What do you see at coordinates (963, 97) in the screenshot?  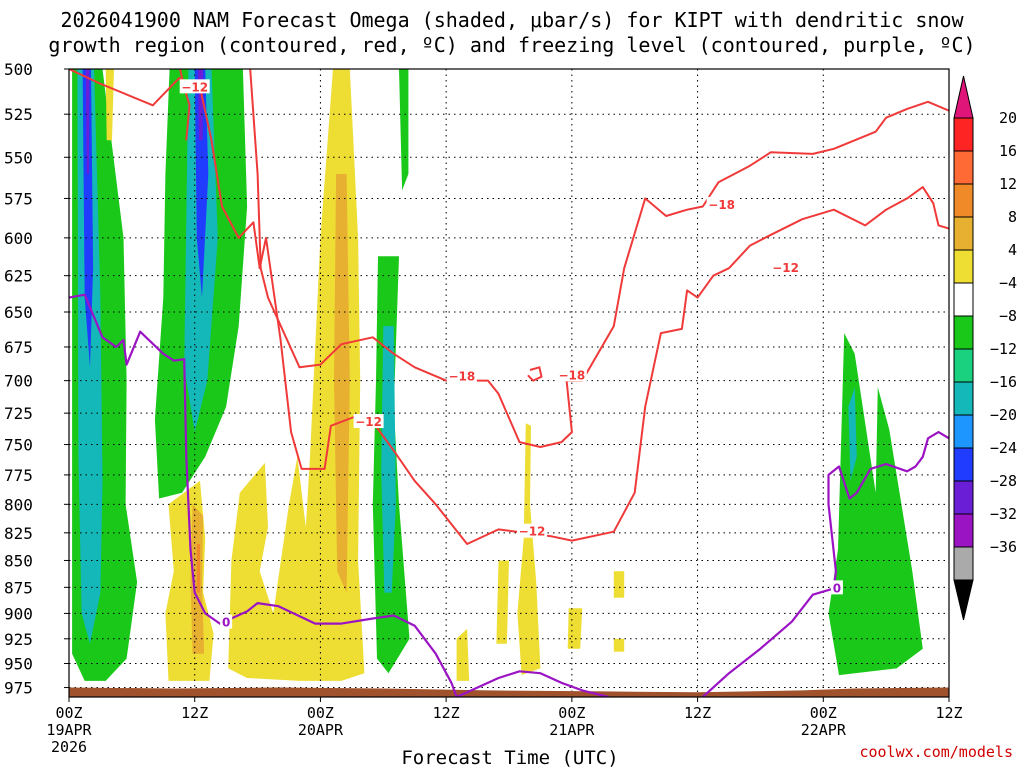 I see `colorbar-top-arrow` at bounding box center [963, 97].